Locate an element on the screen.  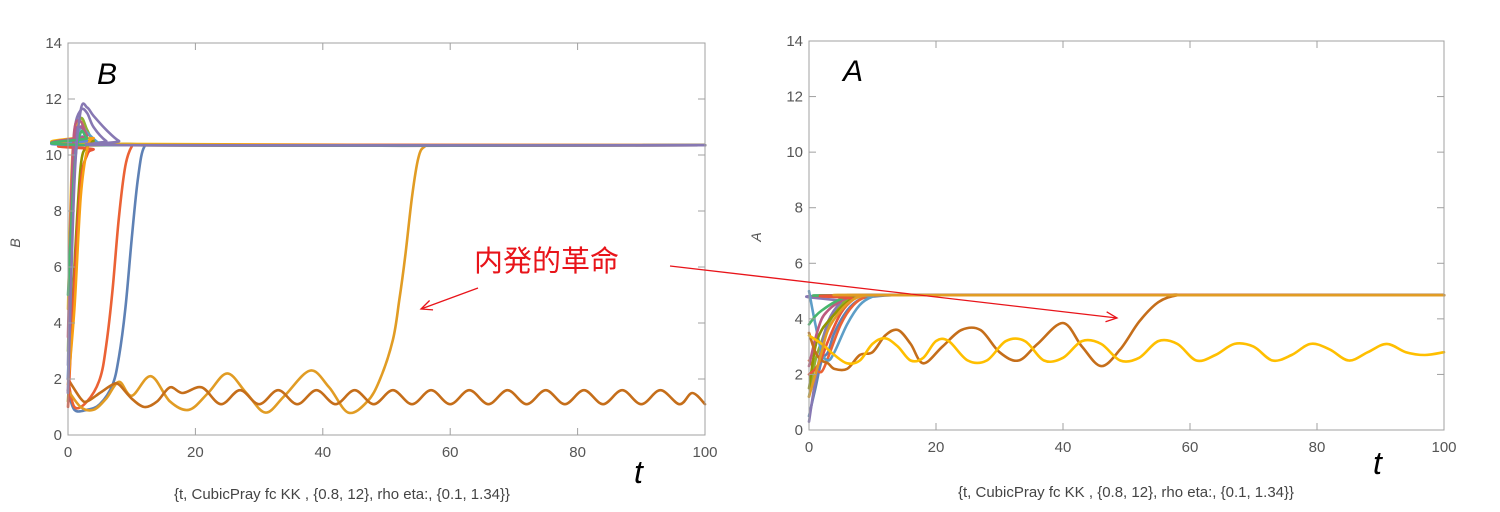
panel-a-y-tick-label: 2 is located at coordinates (799, 374).